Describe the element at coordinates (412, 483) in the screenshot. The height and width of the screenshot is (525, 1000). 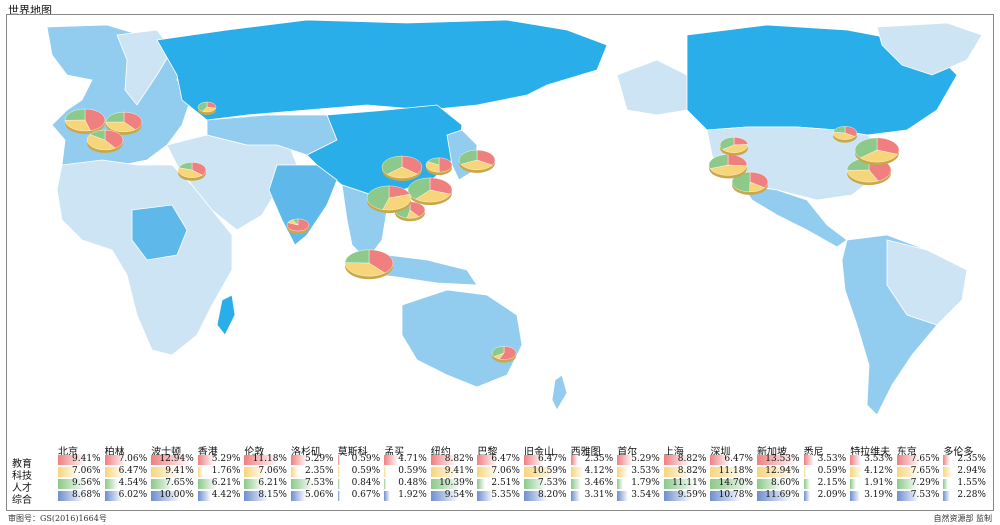
I see `cell-value: 0.48%` at that location.